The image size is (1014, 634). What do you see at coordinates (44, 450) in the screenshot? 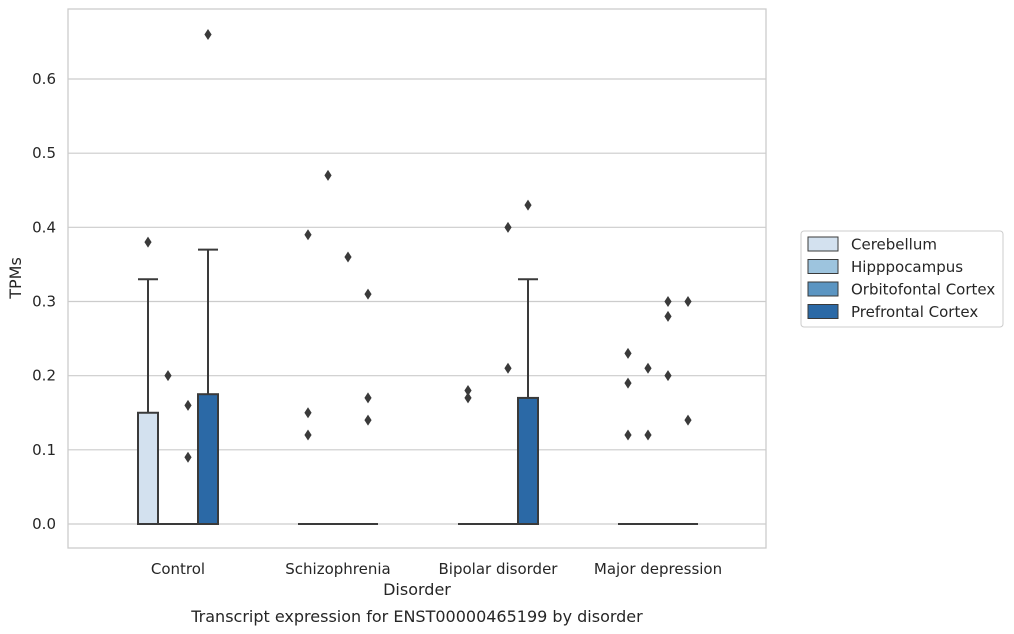
I see `y-tick-label: 0.1` at bounding box center [44, 450].